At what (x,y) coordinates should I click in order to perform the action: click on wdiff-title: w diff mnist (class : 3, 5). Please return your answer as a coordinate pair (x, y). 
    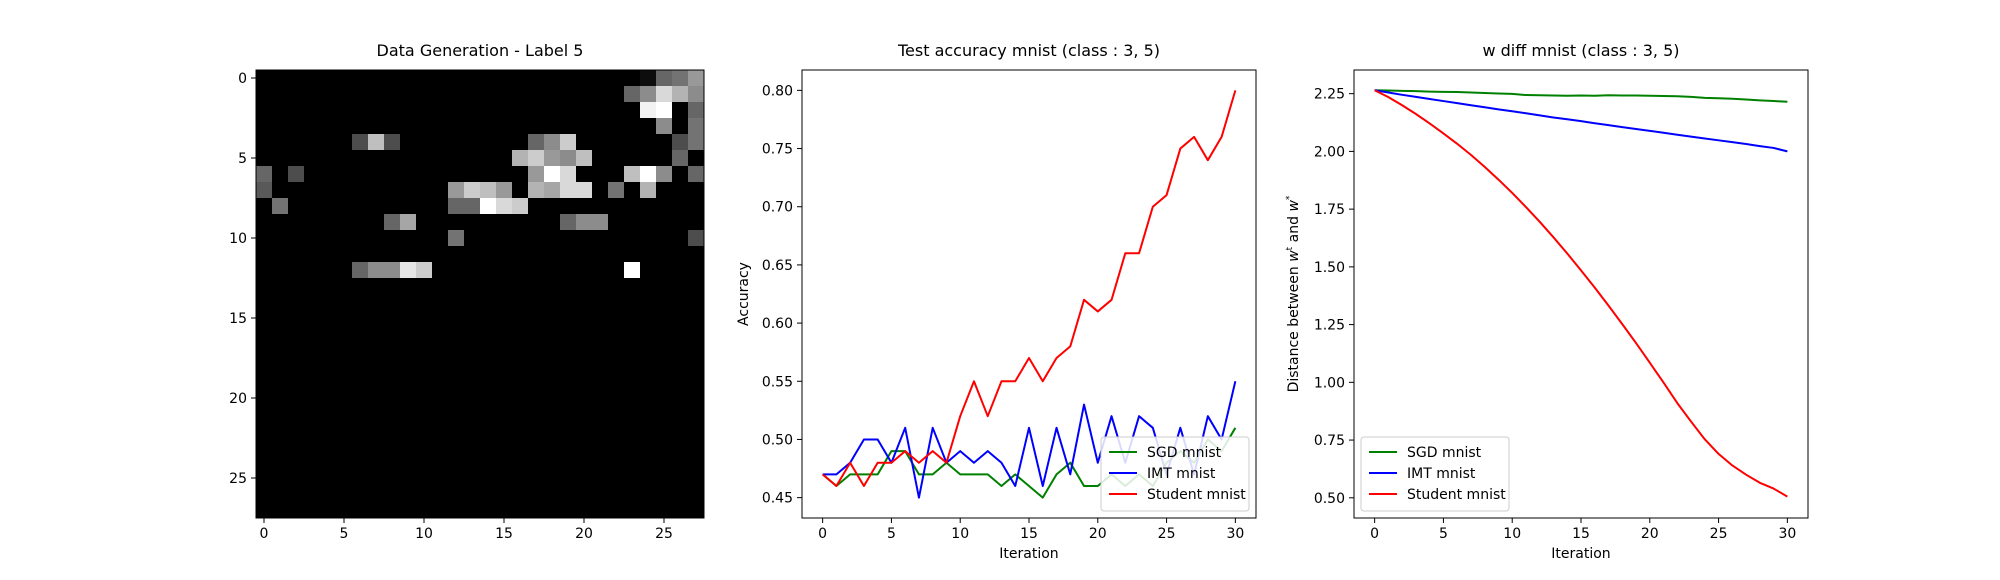
    Looking at the image, I should click on (1580, 50).